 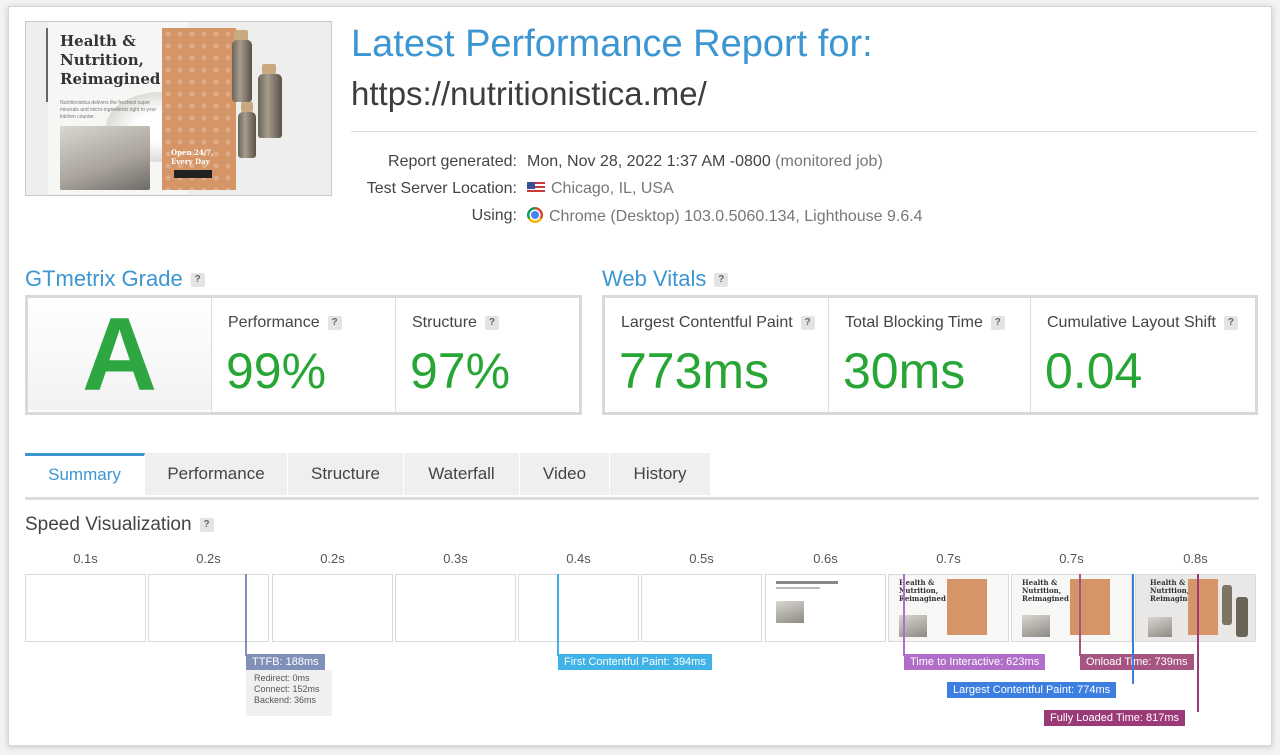 I want to click on performance-label: Performance, so click(x=274, y=322).